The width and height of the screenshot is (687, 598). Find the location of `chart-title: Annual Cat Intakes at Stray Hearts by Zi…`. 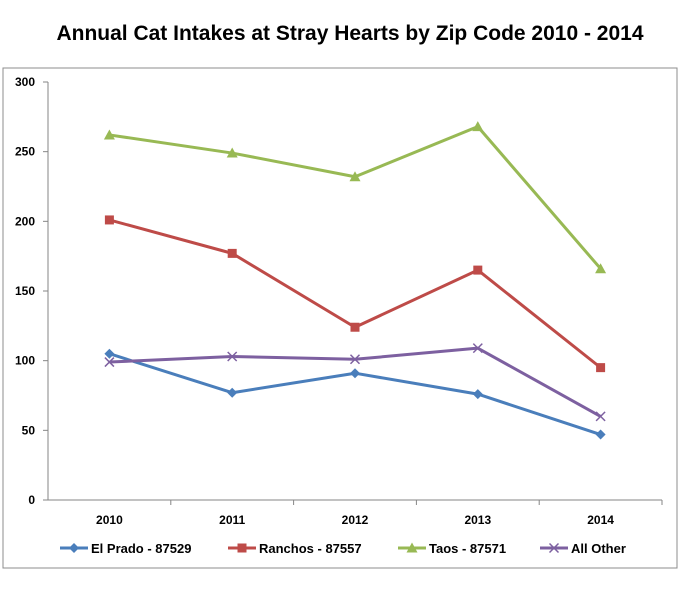

chart-title: Annual Cat Intakes at Stray Hearts by Zi… is located at coordinates (349, 33).